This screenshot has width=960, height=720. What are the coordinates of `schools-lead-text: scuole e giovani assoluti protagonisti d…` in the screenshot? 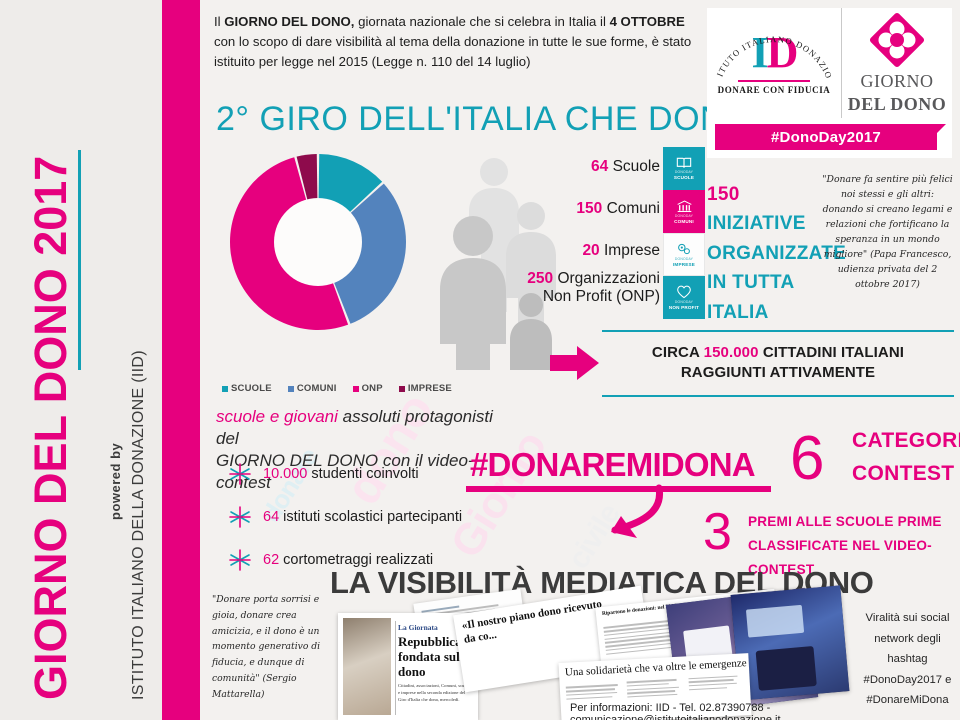 It's located at (361, 450).